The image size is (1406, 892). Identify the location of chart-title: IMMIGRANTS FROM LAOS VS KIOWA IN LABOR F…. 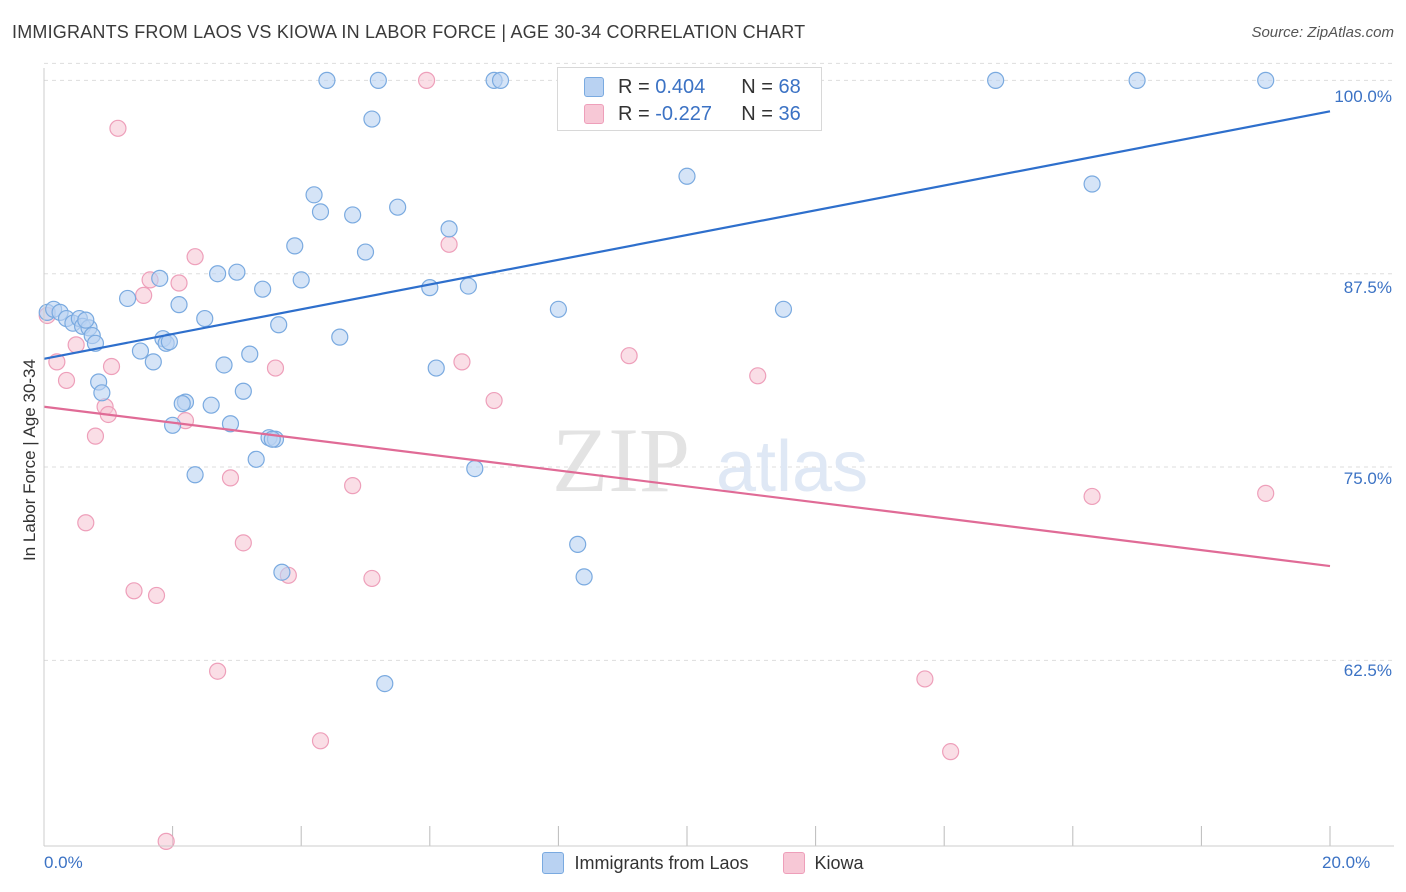
(409, 32).